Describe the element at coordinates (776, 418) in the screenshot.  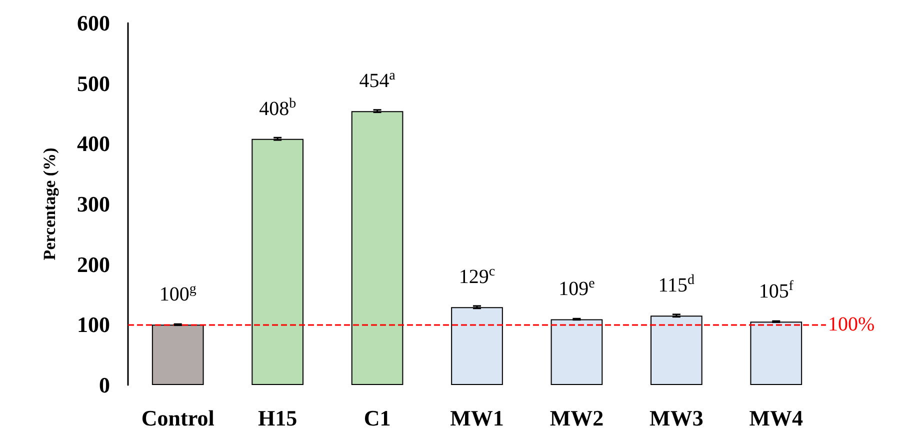
I see `x-tick-label: MW4` at that location.